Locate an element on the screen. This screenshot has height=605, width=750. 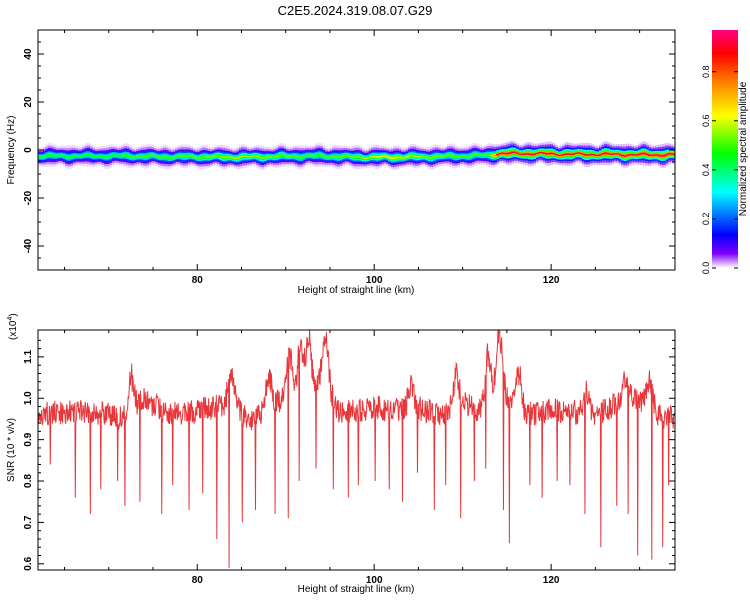
snr-x-tick-label: 80 is located at coordinates (198, 580).